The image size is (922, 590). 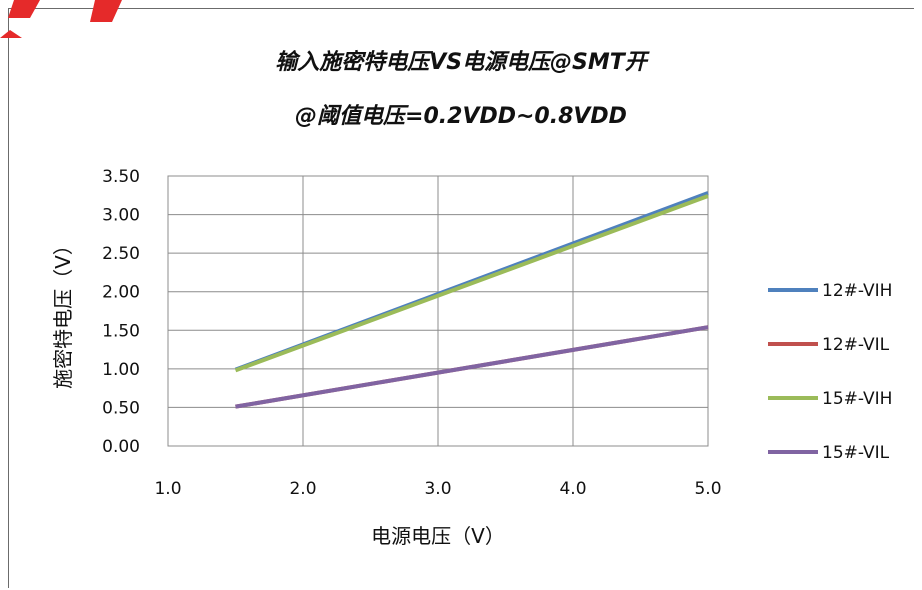 What do you see at coordinates (121, 447) in the screenshot?
I see `y-tick-label: 0.00` at bounding box center [121, 447].